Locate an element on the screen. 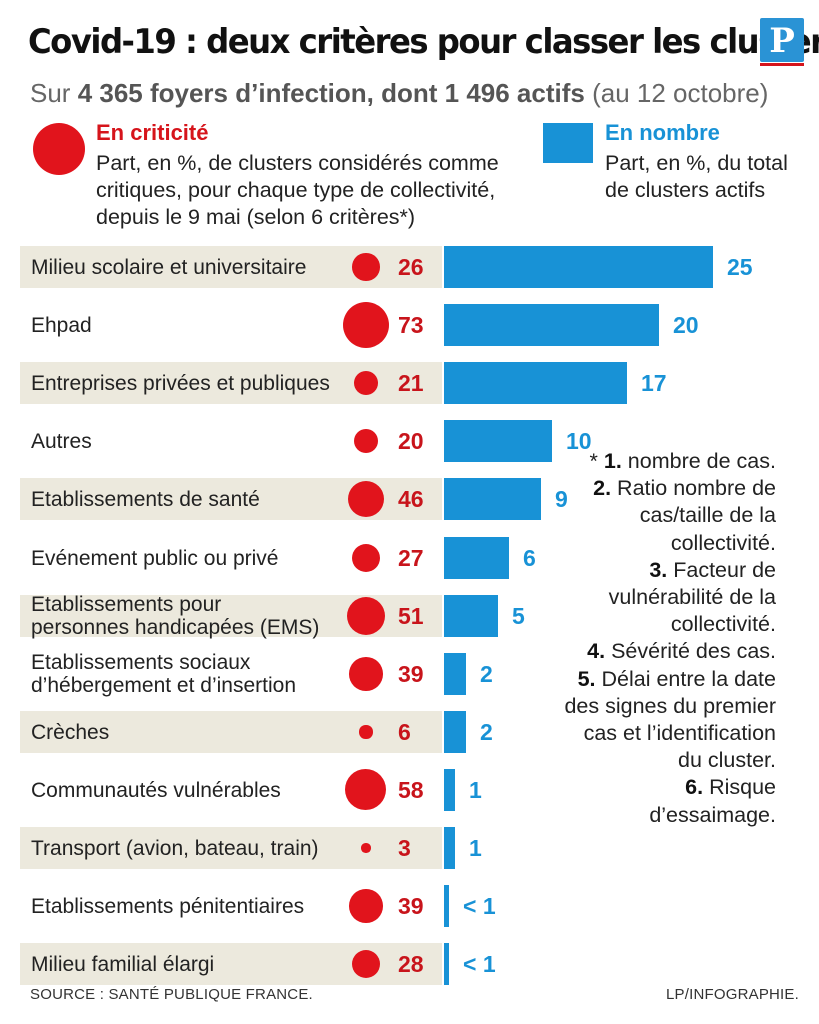  legend-red-title: En criticité is located at coordinates (152, 132).